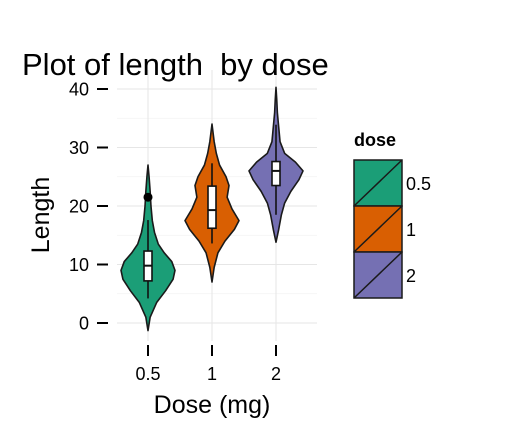 This screenshot has height=441, width=518. I want to click on outlier-point-0.5, so click(148, 197).